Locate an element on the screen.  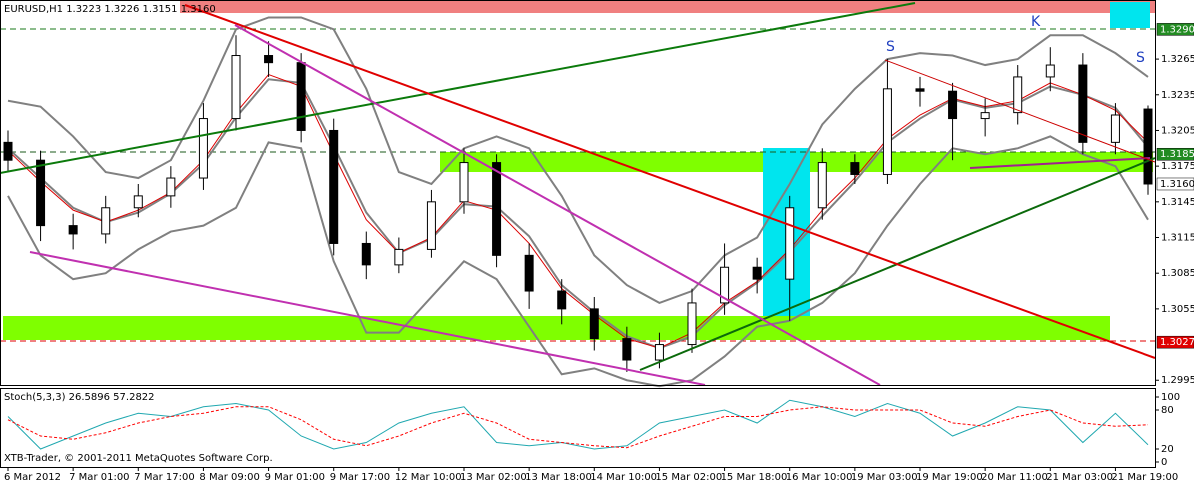
price-label: 1.3185 is located at coordinates (1177, 154).